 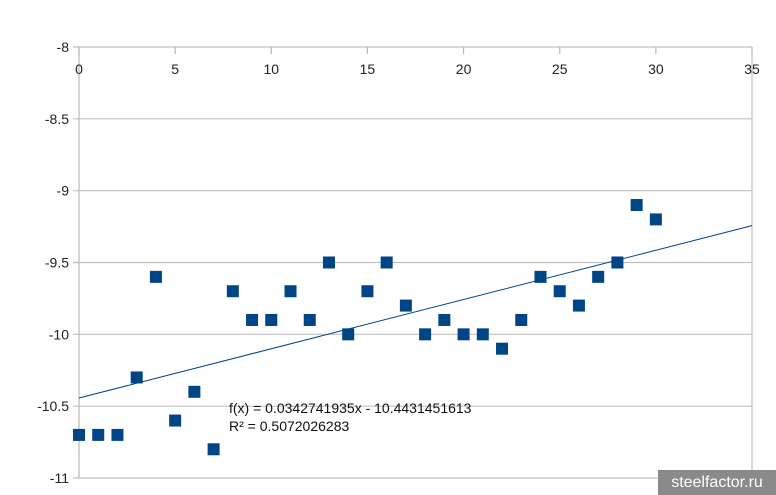 I want to click on y-tick-label: -8.5, so click(x=57, y=119).